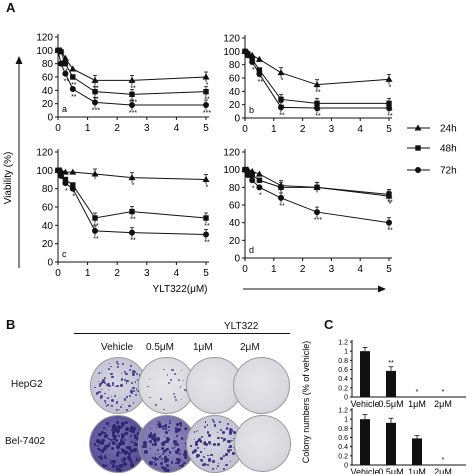  I want to click on y-tick-label: 40, so click(48, 91).